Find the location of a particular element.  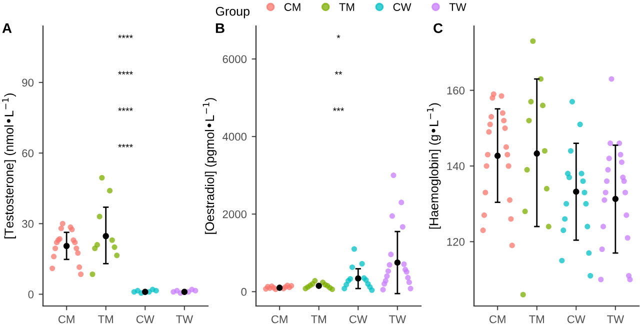

y-tick-label: 90 is located at coordinates (28, 82).